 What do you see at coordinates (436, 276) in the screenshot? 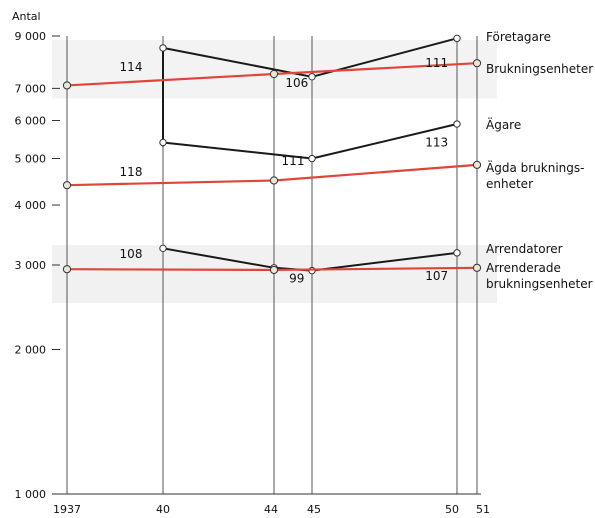
I see `annotation-8: 107` at bounding box center [436, 276].